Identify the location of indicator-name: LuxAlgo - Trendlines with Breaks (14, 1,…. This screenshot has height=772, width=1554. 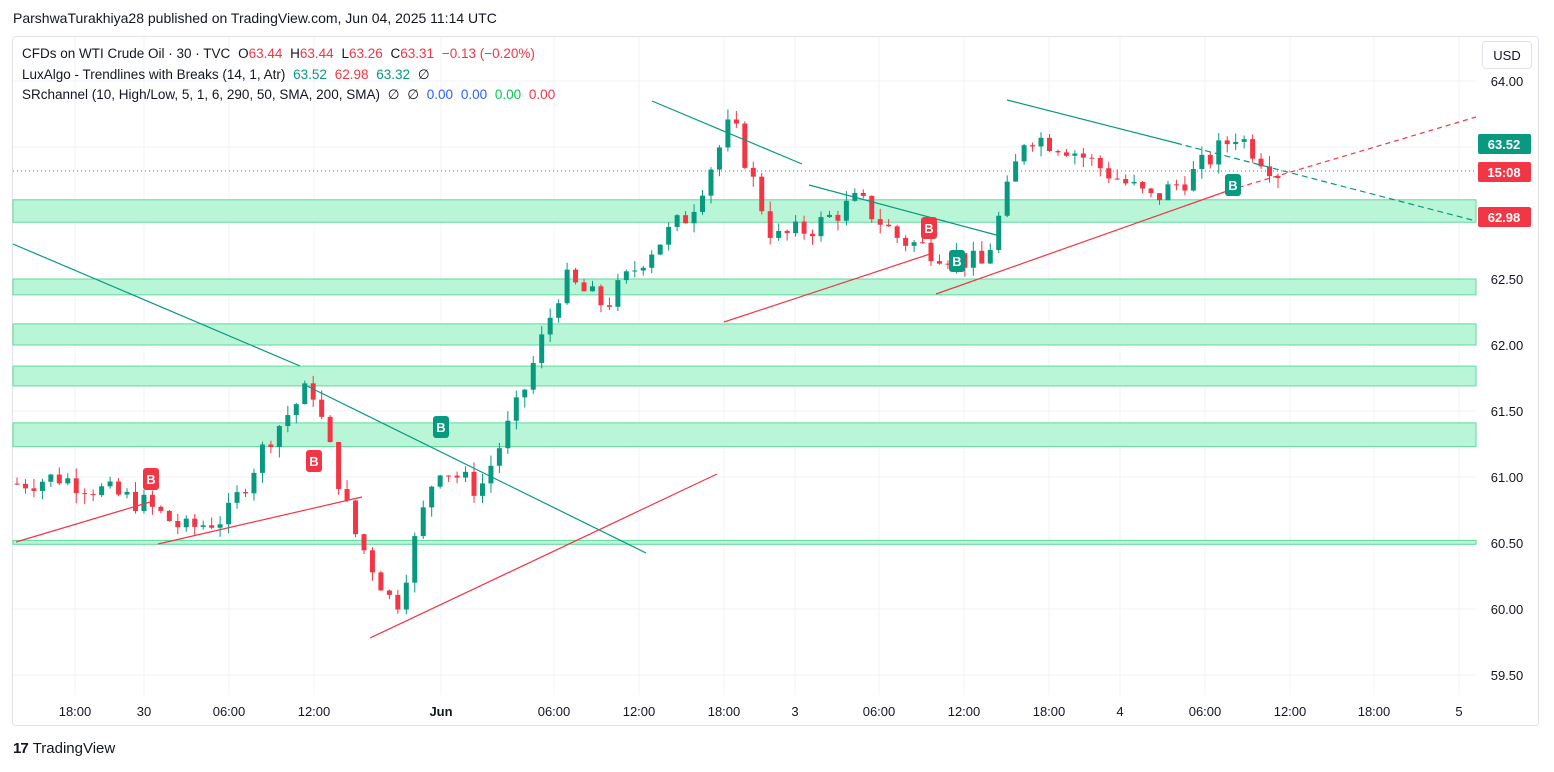
(154, 74).